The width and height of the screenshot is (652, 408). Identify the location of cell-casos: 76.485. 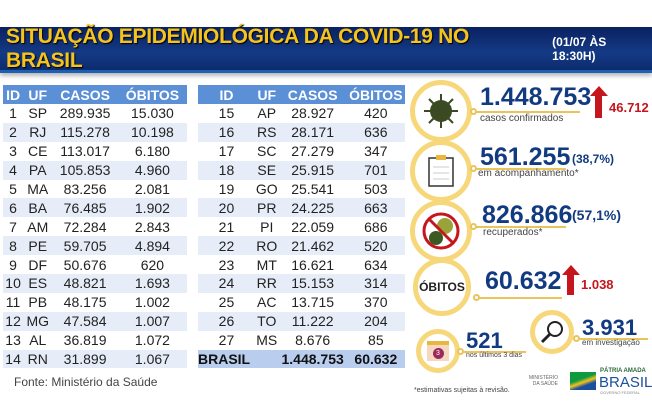
(85, 208).